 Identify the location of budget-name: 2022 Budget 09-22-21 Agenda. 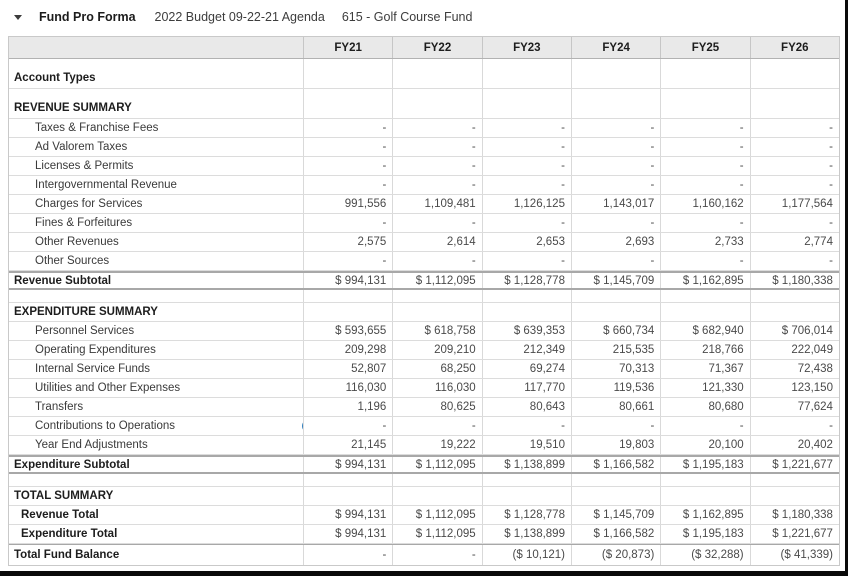
(239, 17).